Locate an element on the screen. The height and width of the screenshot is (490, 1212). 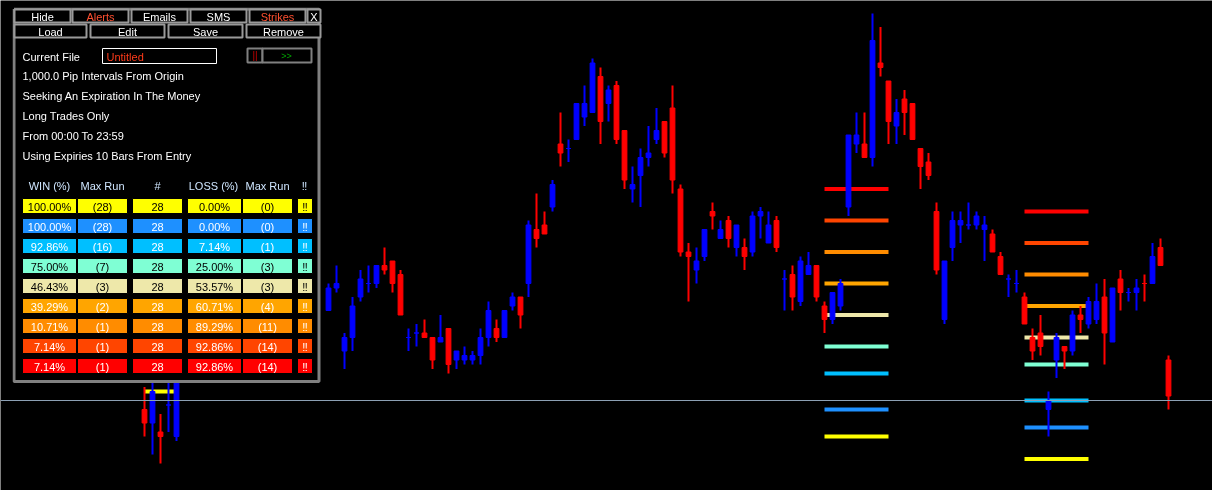
annotation: >> is located at coordinates (286, 55).